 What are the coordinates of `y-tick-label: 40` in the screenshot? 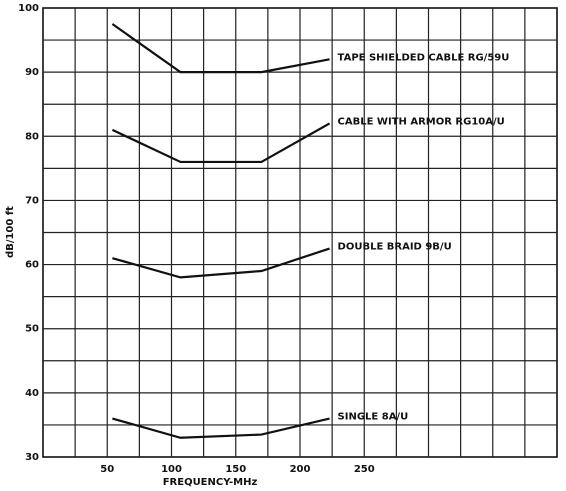 It's located at (32, 393).